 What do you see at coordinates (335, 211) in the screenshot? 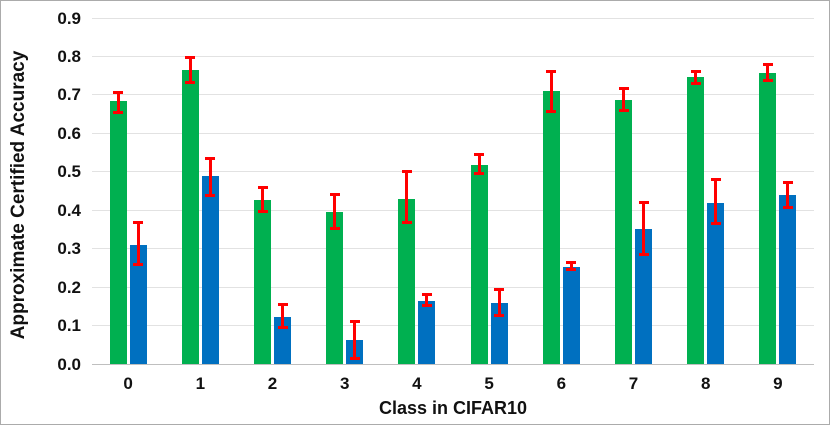
I see `error-bar-class3-green` at bounding box center [335, 211].